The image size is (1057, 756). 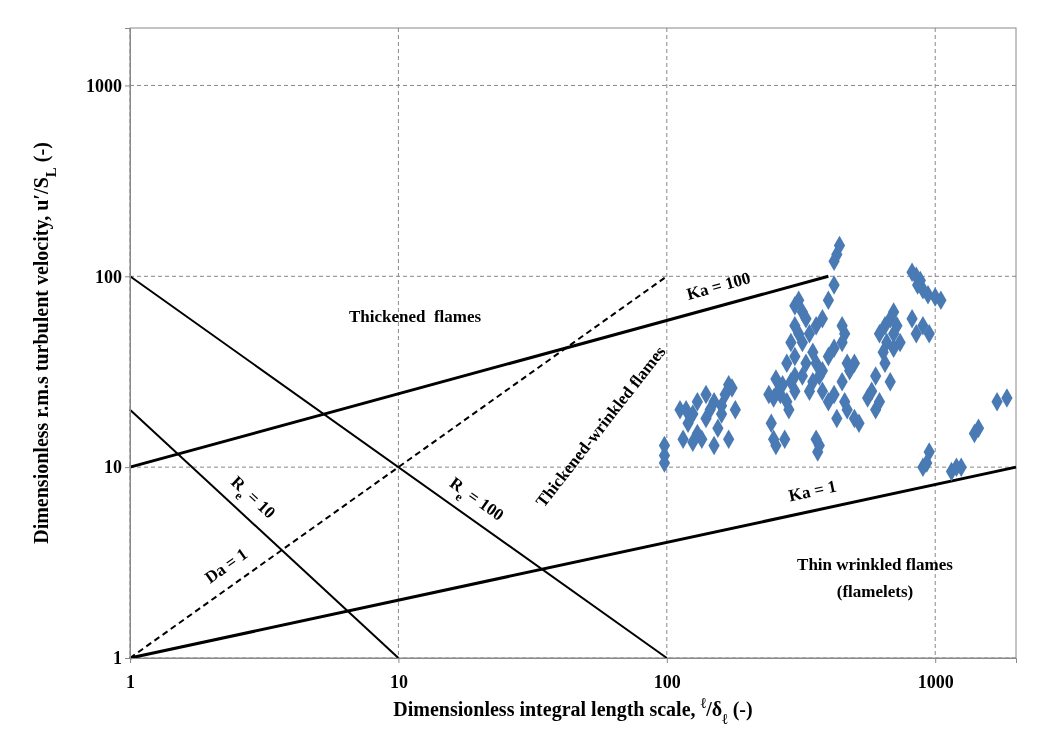 What do you see at coordinates (226, 566) in the screenshot?
I see `text: Da = 1` at bounding box center [226, 566].